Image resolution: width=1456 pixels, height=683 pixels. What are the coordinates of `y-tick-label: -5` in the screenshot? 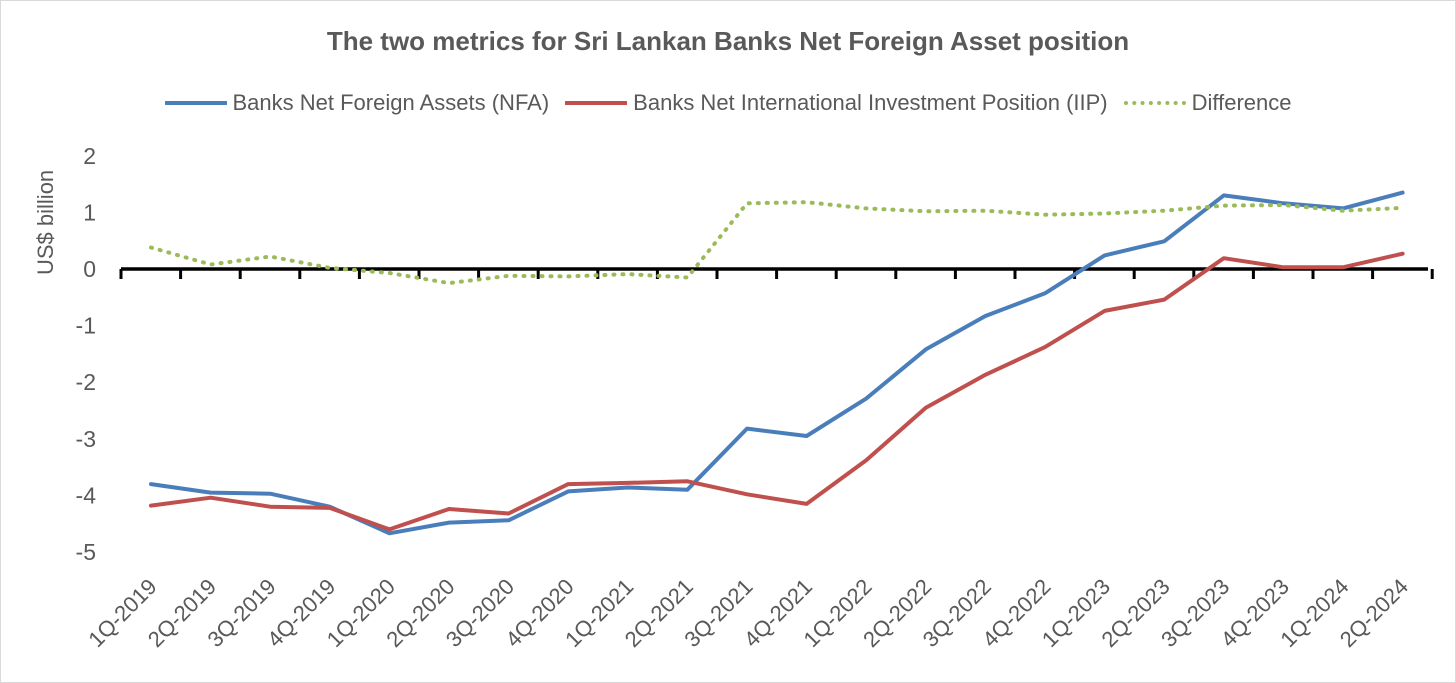 It's located at (86, 552).